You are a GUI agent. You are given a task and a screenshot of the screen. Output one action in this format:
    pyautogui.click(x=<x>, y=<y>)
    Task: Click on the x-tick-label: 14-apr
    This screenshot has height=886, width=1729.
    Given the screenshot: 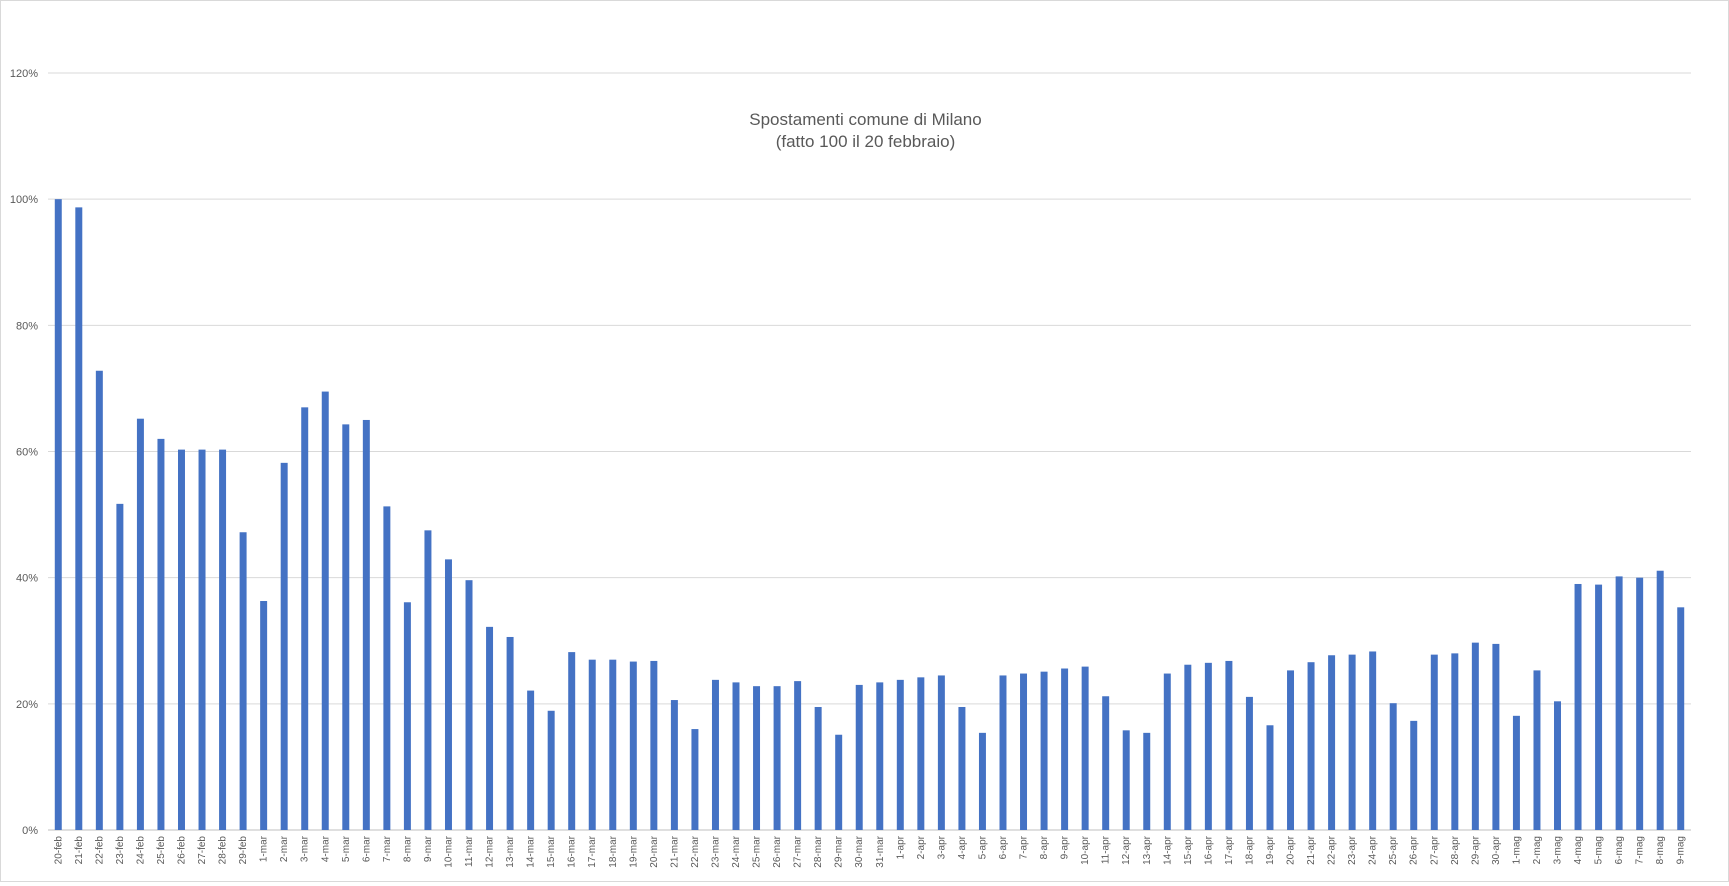 What is the action you would take?
    pyautogui.click(x=1167, y=850)
    